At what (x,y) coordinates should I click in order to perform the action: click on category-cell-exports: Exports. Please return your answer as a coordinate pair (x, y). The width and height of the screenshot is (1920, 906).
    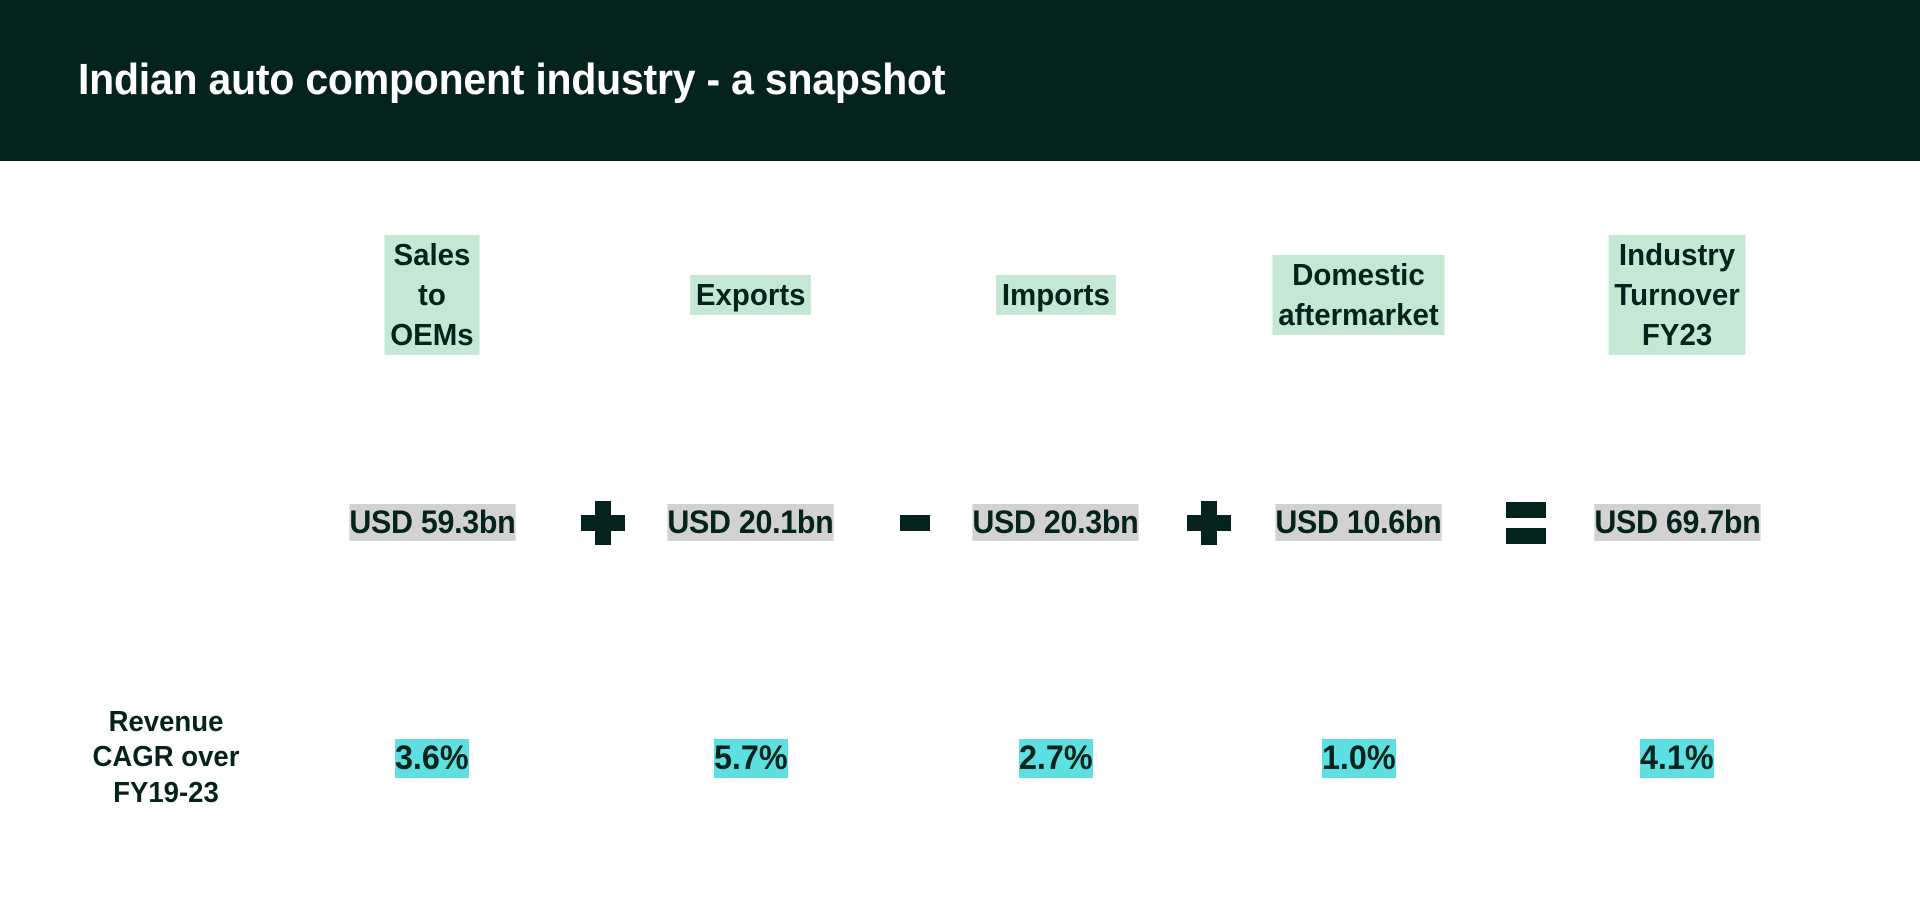
    Looking at the image, I should click on (750, 295).